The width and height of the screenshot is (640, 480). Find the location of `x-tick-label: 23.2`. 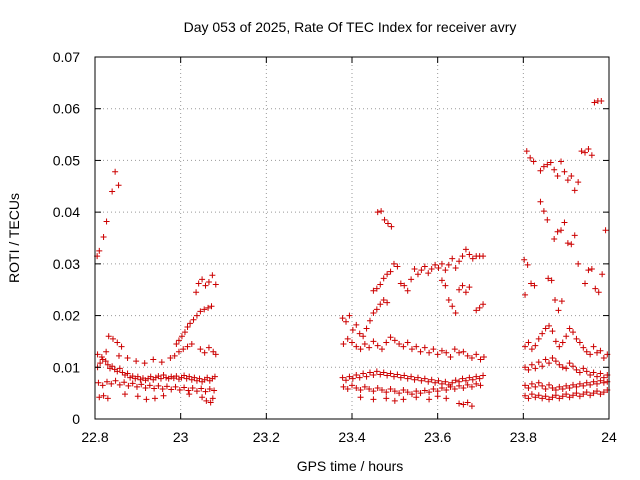

x-tick-label: 23.2 is located at coordinates (266, 437).